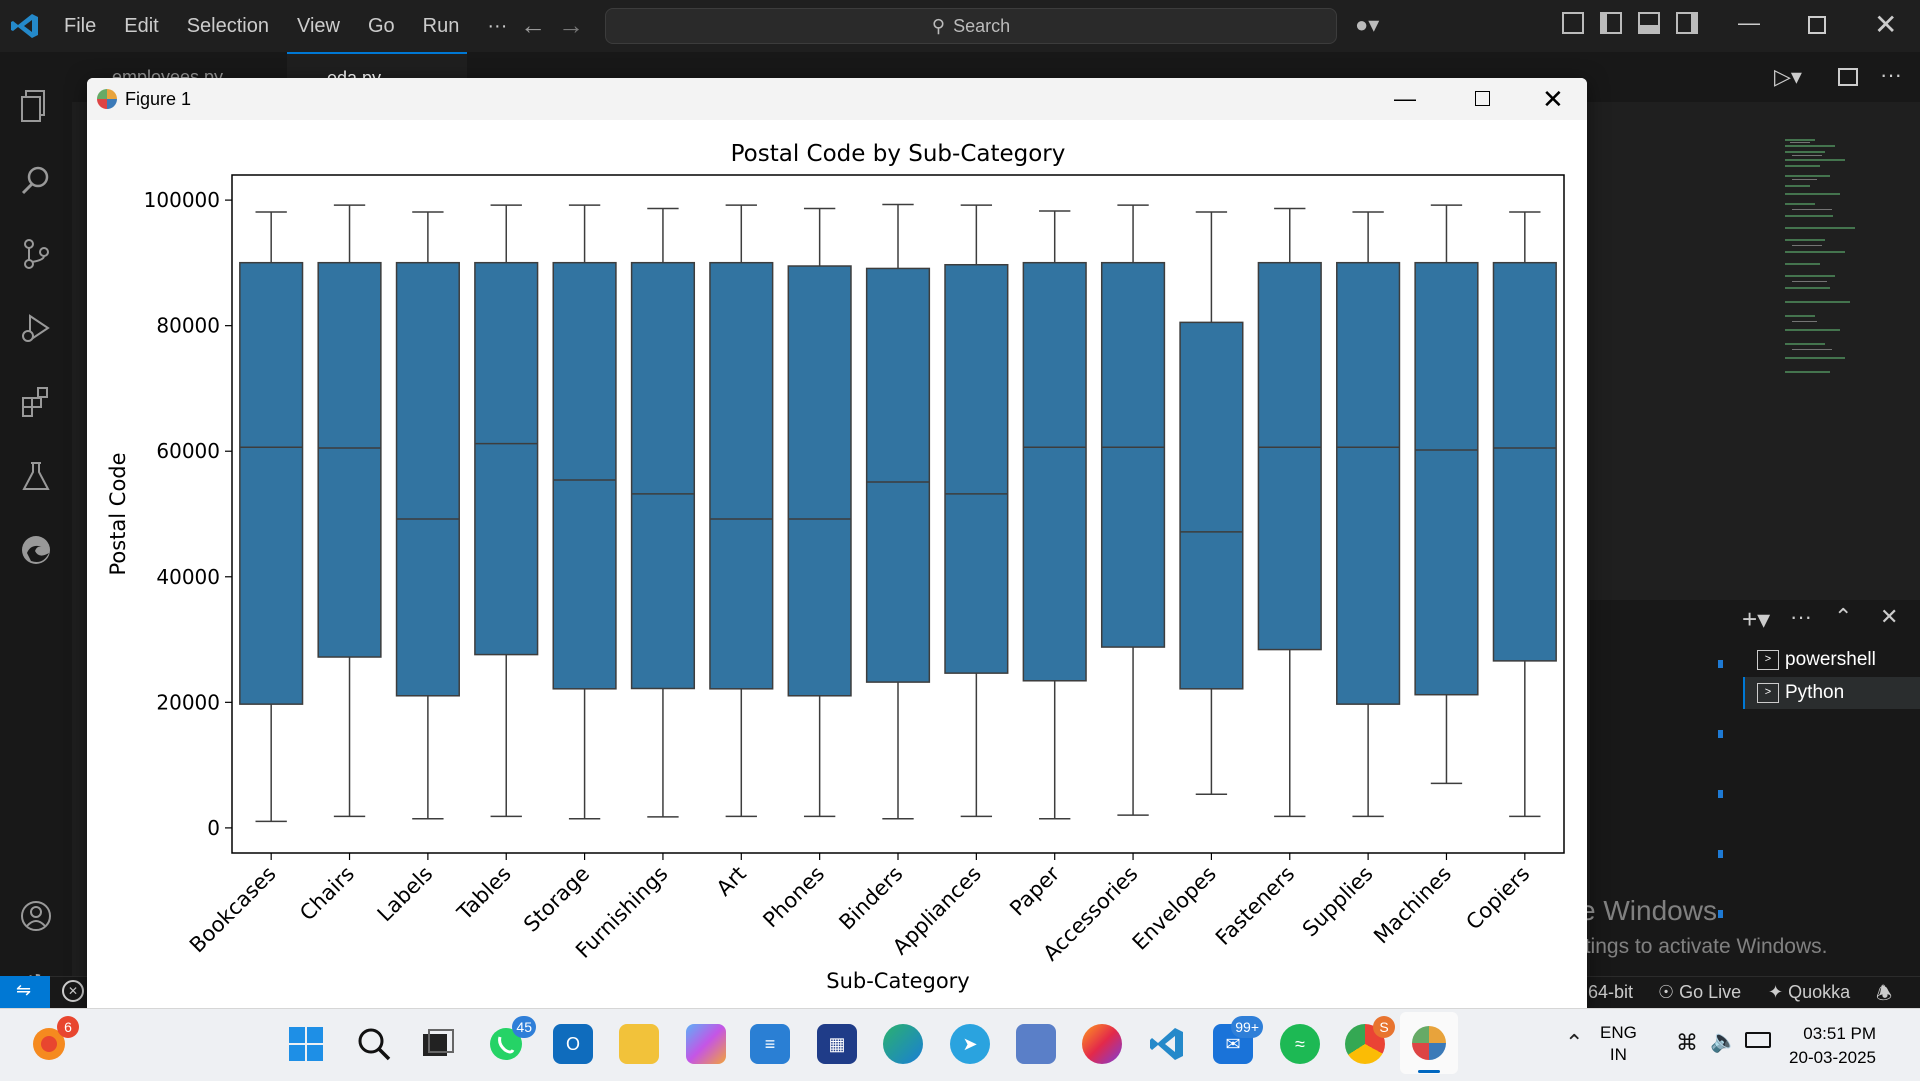 The image size is (1920, 1081). Describe the element at coordinates (497, 25) in the screenshot. I see `menu-more: ···` at that location.